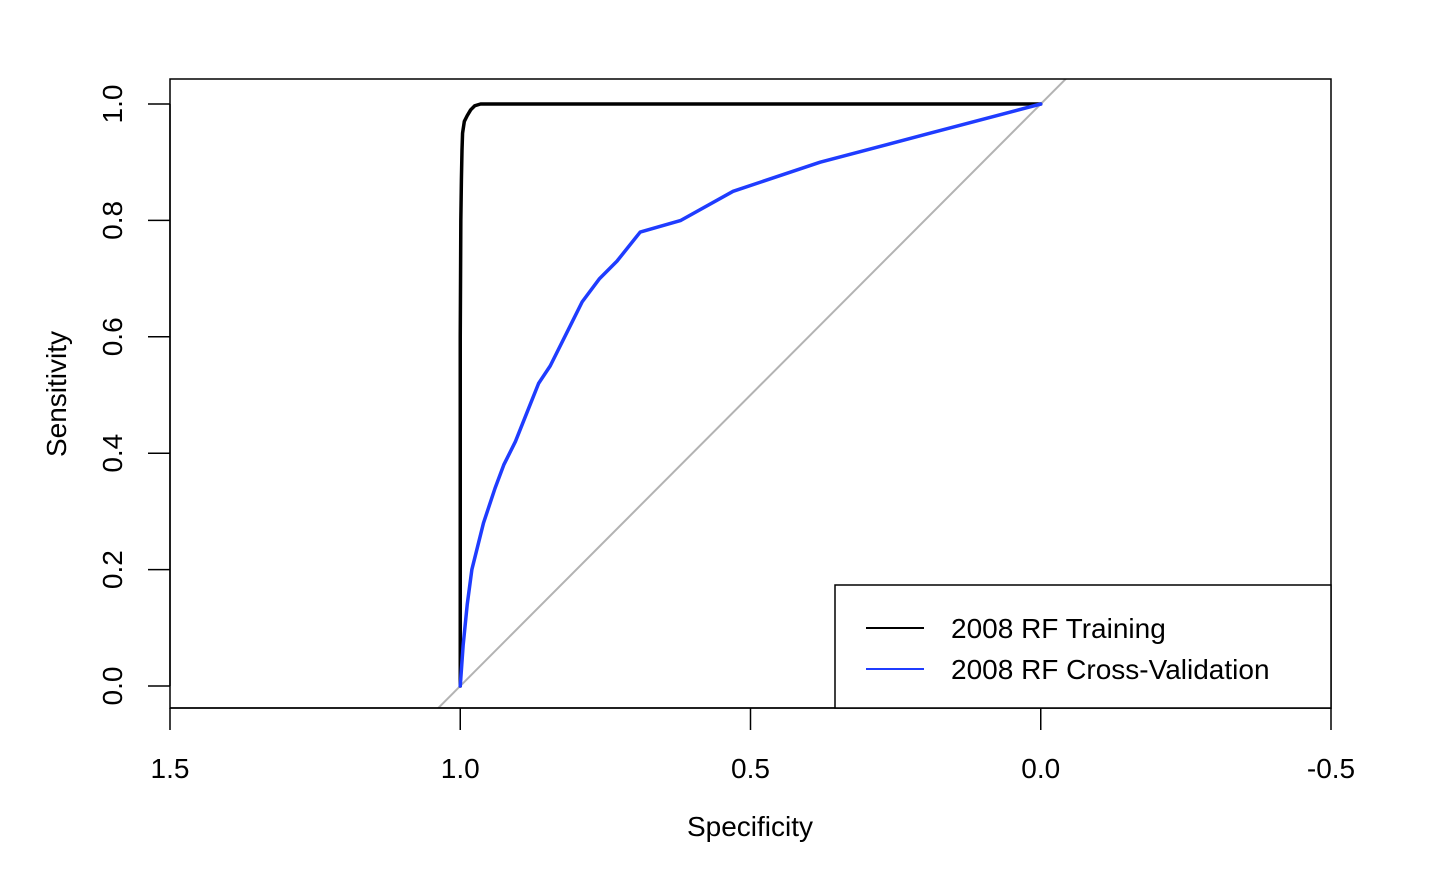 This screenshot has height=876, width=1448. What do you see at coordinates (750, 768) in the screenshot?
I see `x-tick-label: 0.5` at bounding box center [750, 768].